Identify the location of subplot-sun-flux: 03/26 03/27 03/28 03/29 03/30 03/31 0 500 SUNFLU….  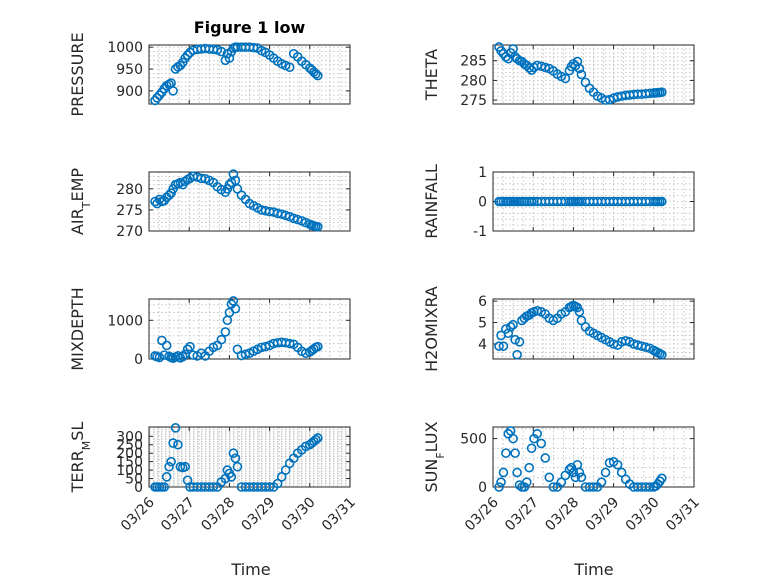
(562, 477).